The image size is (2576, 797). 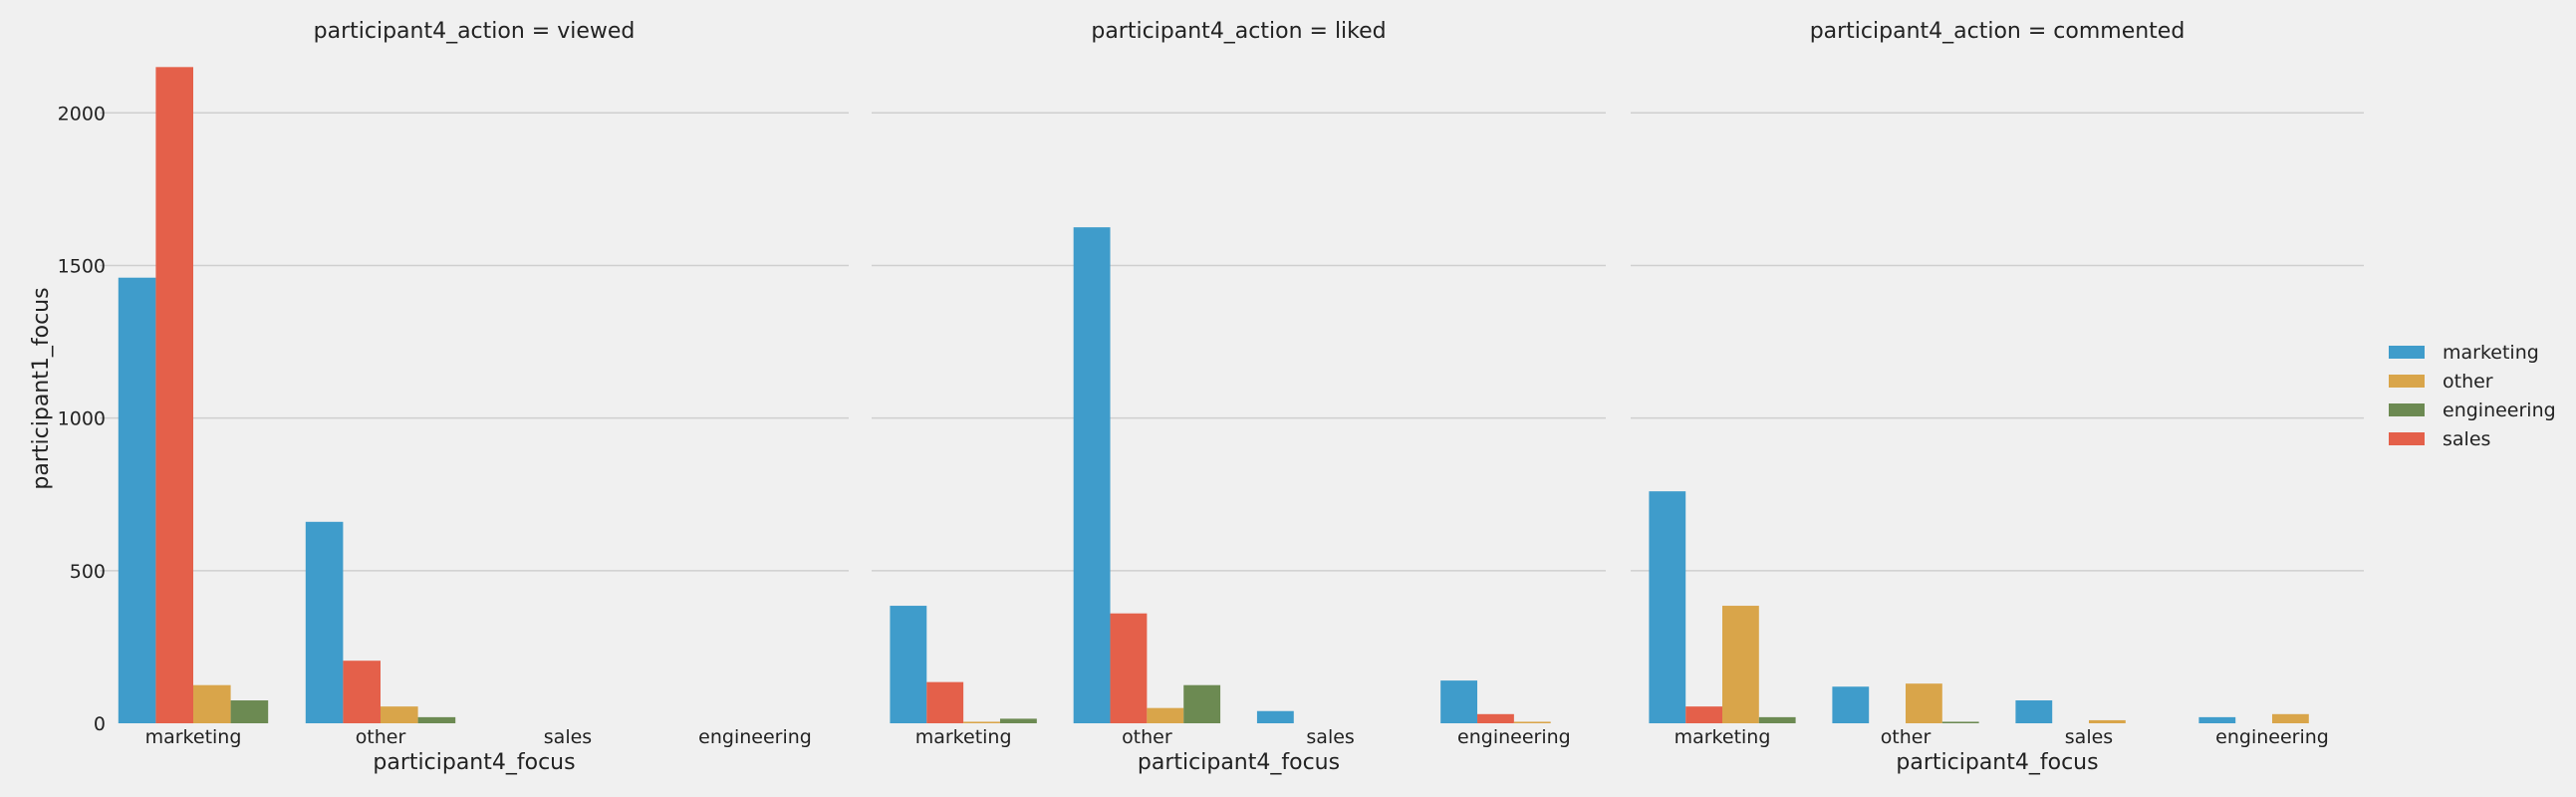 What do you see at coordinates (82, 114) in the screenshot?
I see `y-tick-label: 2000` at bounding box center [82, 114].